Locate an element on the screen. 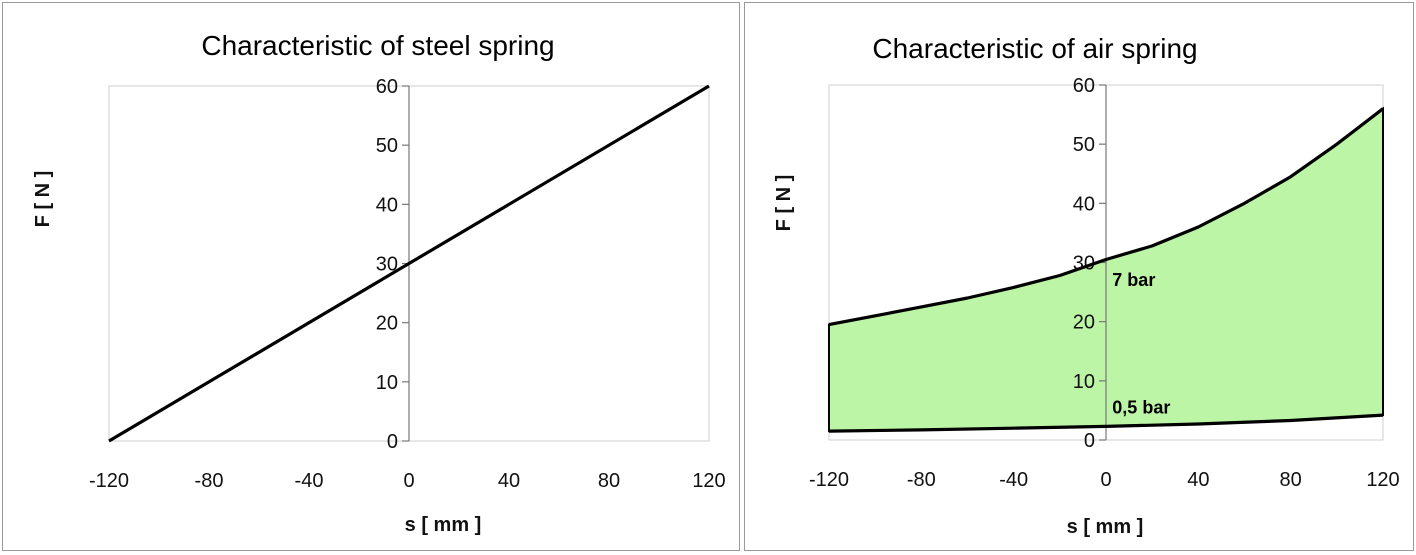 Image resolution: width=1416 pixels, height=555 pixels. chart-title: Characteristic of steel spring is located at coordinates (377, 45).